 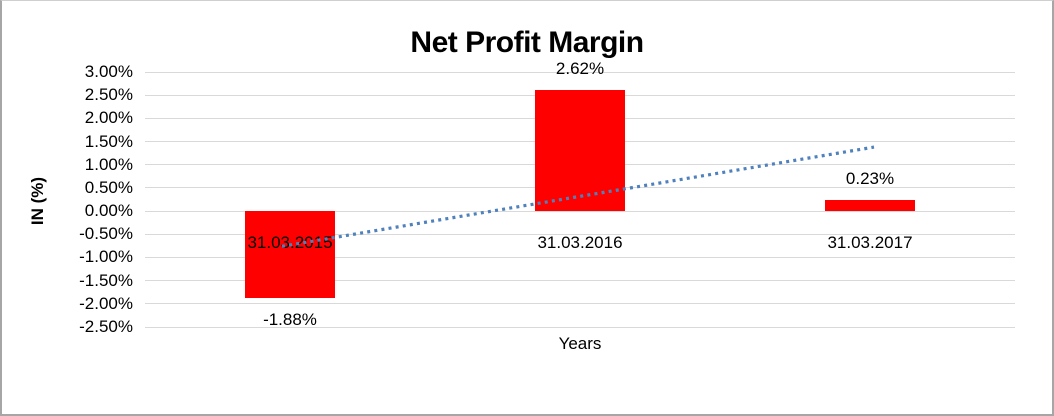 What do you see at coordinates (108, 187) in the screenshot?
I see `y-tick-label: 0.50%` at bounding box center [108, 187].